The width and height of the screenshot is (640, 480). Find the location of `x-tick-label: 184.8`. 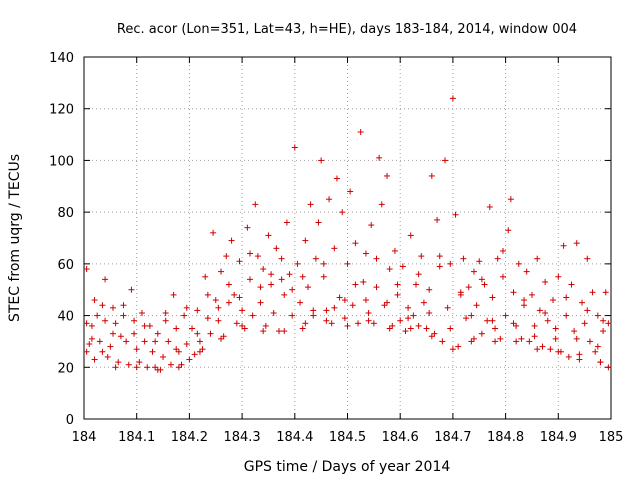

x-tick-label: 184.8 is located at coordinates (505, 437).